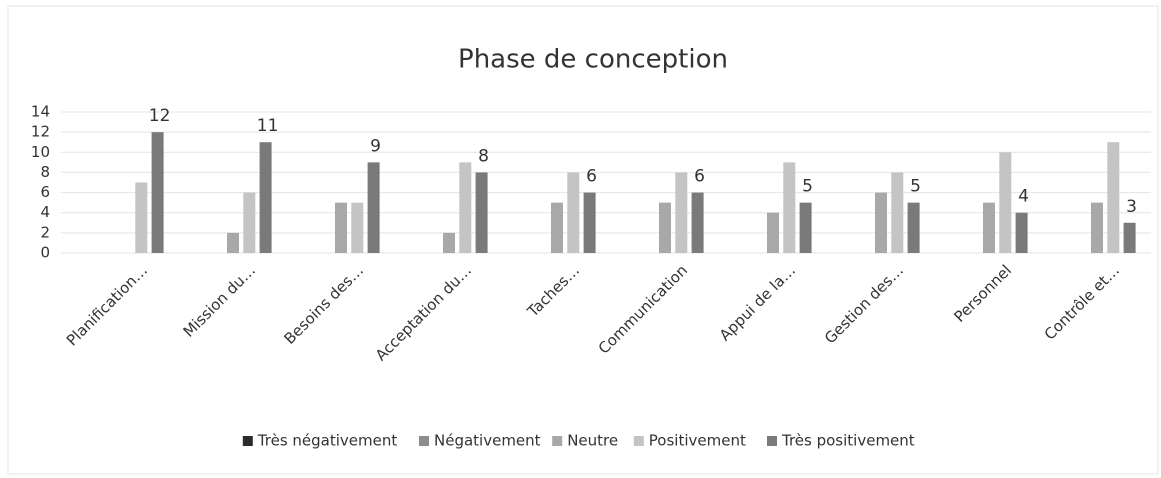 Image resolution: width=1161 pixels, height=478 pixels. I want to click on y-tick-label: 14, so click(40, 112).